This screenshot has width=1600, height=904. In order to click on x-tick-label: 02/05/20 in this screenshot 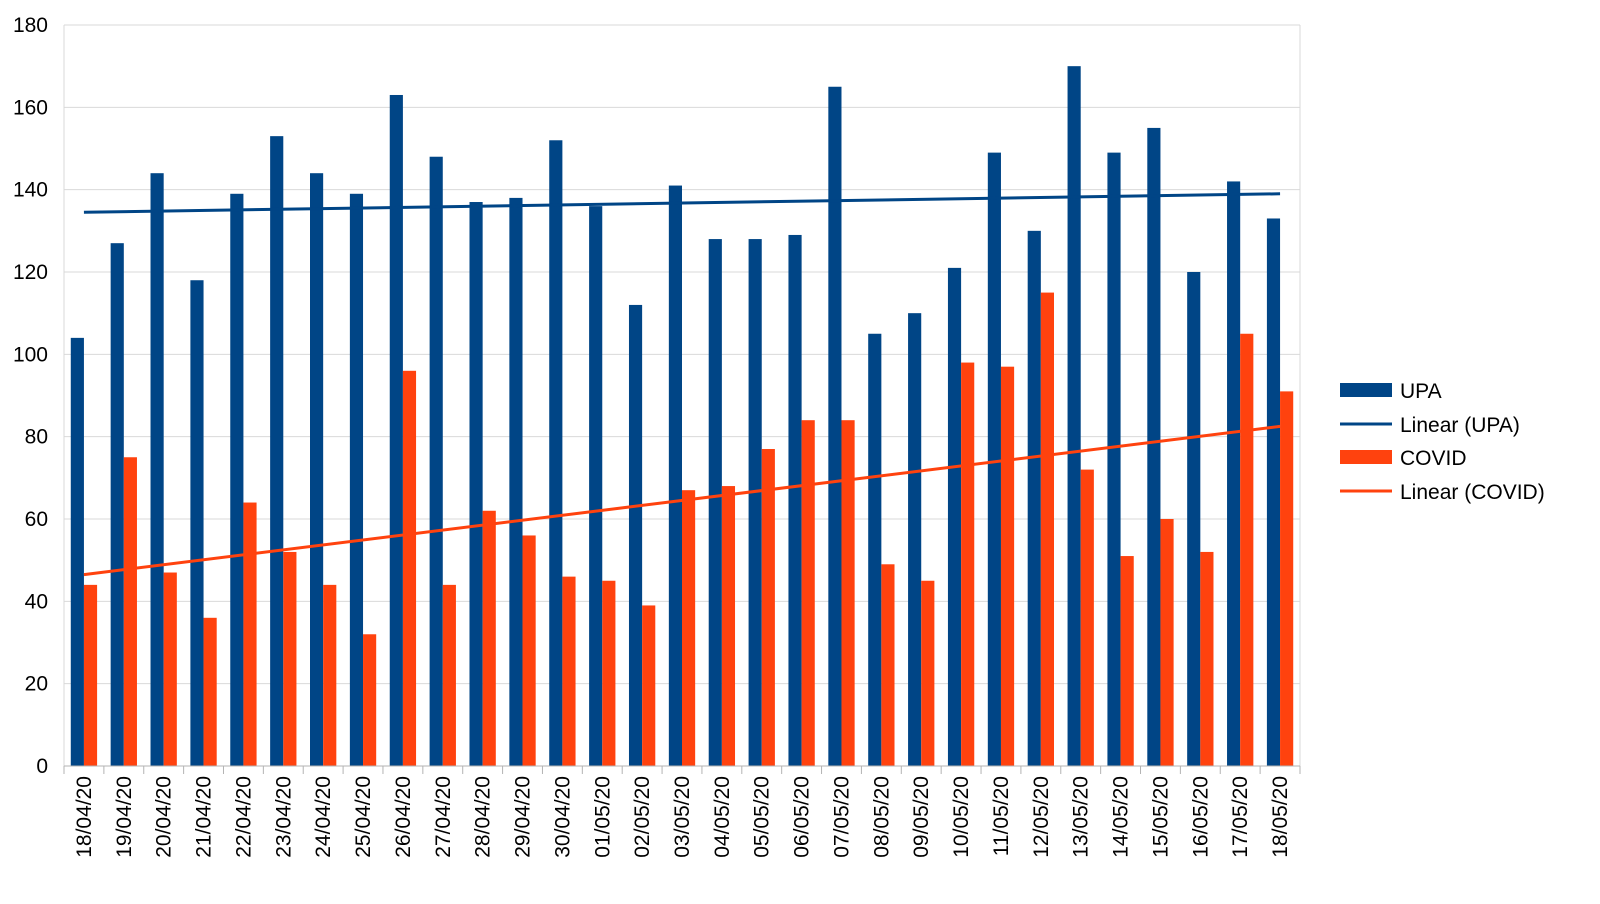, I will do `click(642, 817)`.